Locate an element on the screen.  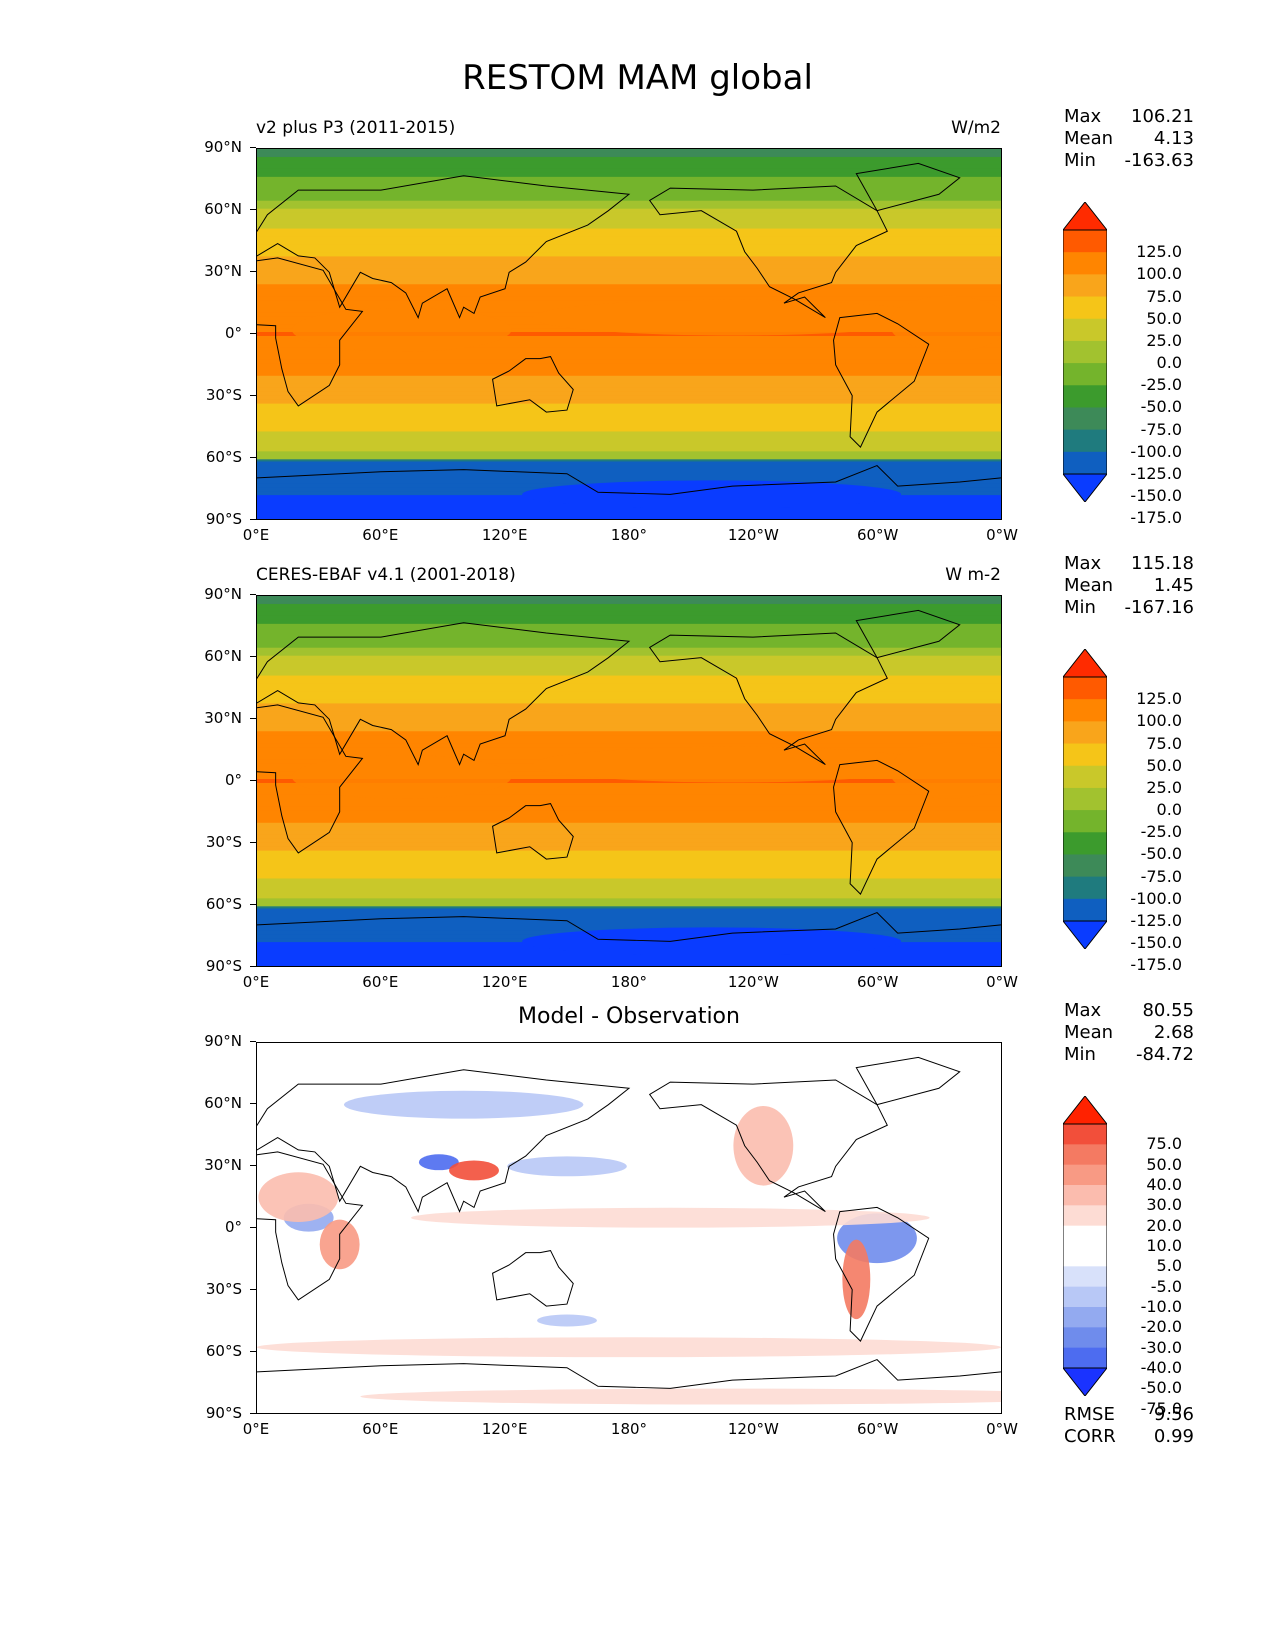
x-tick-label: 180° is located at coordinates (629, 982).